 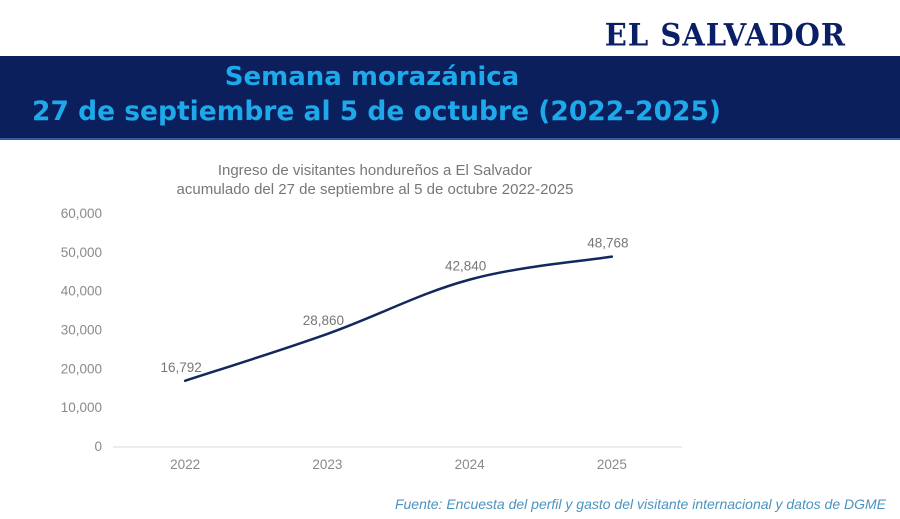 I want to click on x-tick-label: 2022, so click(x=185, y=464).